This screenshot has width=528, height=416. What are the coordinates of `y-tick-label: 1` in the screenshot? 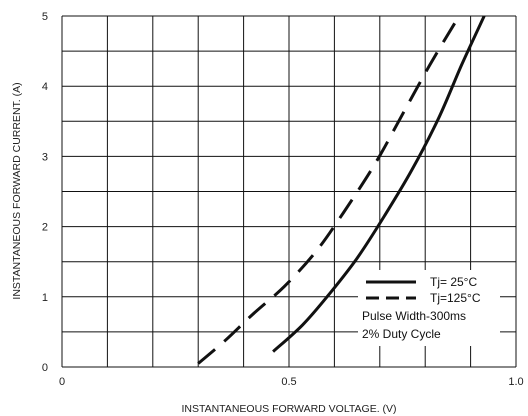 It's located at (45, 298).